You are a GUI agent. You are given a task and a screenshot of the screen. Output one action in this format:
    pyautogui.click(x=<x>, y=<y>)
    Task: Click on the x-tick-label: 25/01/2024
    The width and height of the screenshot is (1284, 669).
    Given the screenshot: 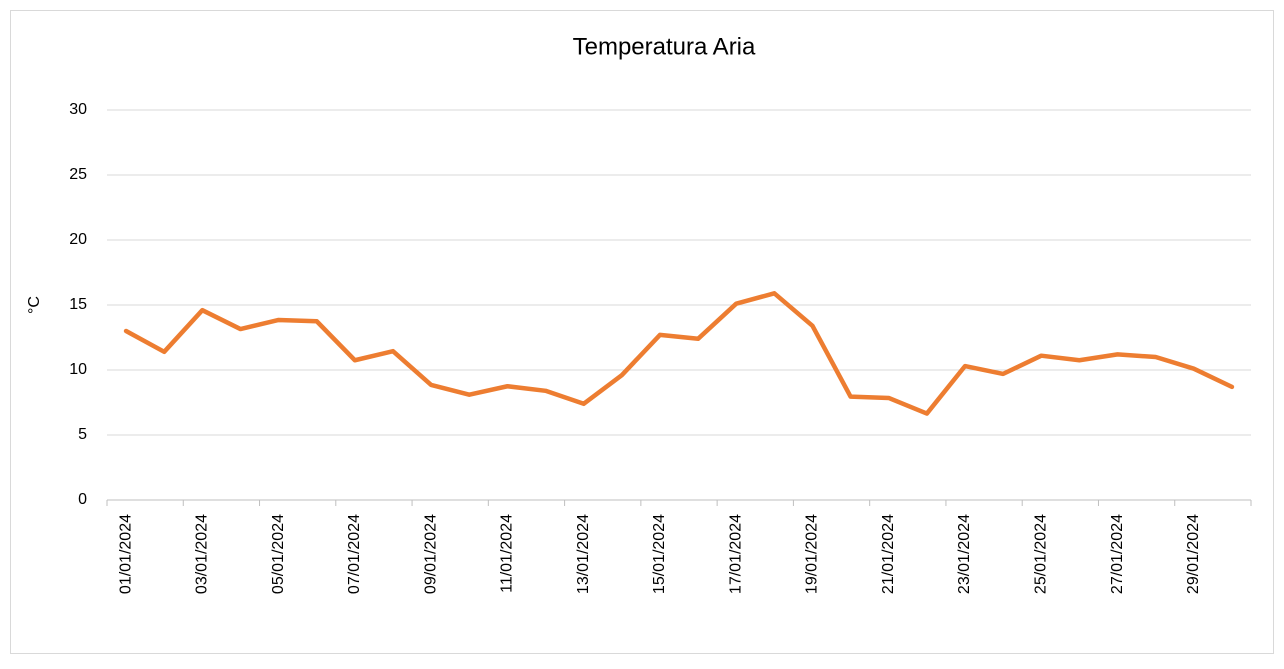 What is the action you would take?
    pyautogui.click(x=1040, y=554)
    